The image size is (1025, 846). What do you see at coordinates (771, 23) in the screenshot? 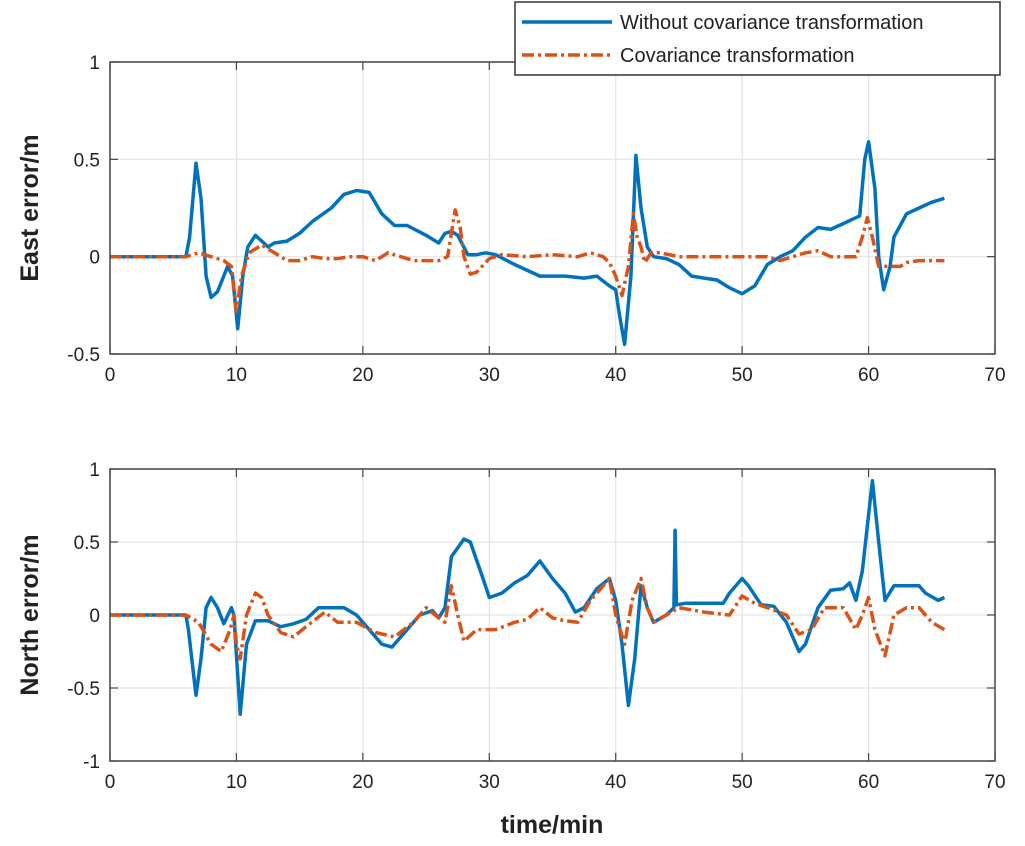
I see `legend-label-without: Without covariance transformation` at bounding box center [771, 23].